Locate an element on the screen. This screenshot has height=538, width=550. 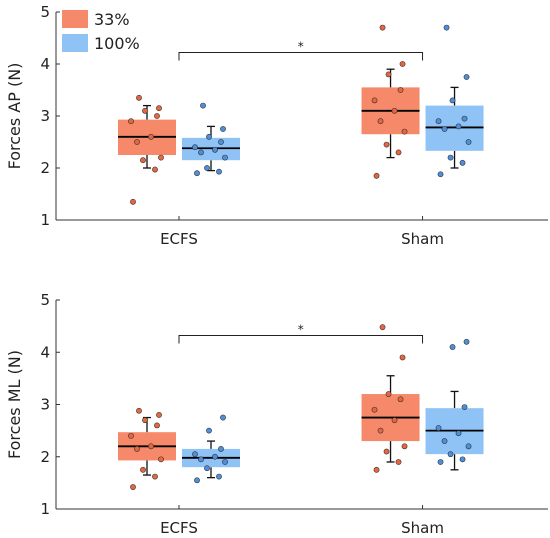
legend-label: 100% is located at coordinates (117, 43).